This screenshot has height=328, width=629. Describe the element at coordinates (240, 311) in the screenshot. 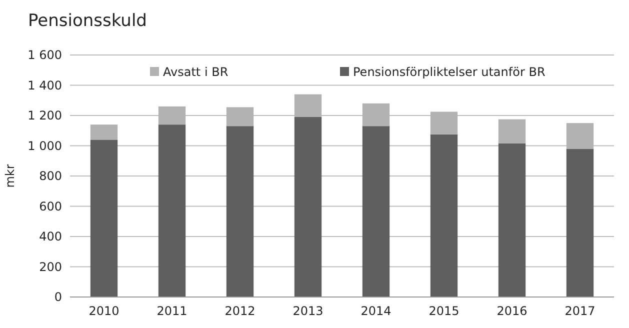

I see `x-tick-label: 2012` at that location.